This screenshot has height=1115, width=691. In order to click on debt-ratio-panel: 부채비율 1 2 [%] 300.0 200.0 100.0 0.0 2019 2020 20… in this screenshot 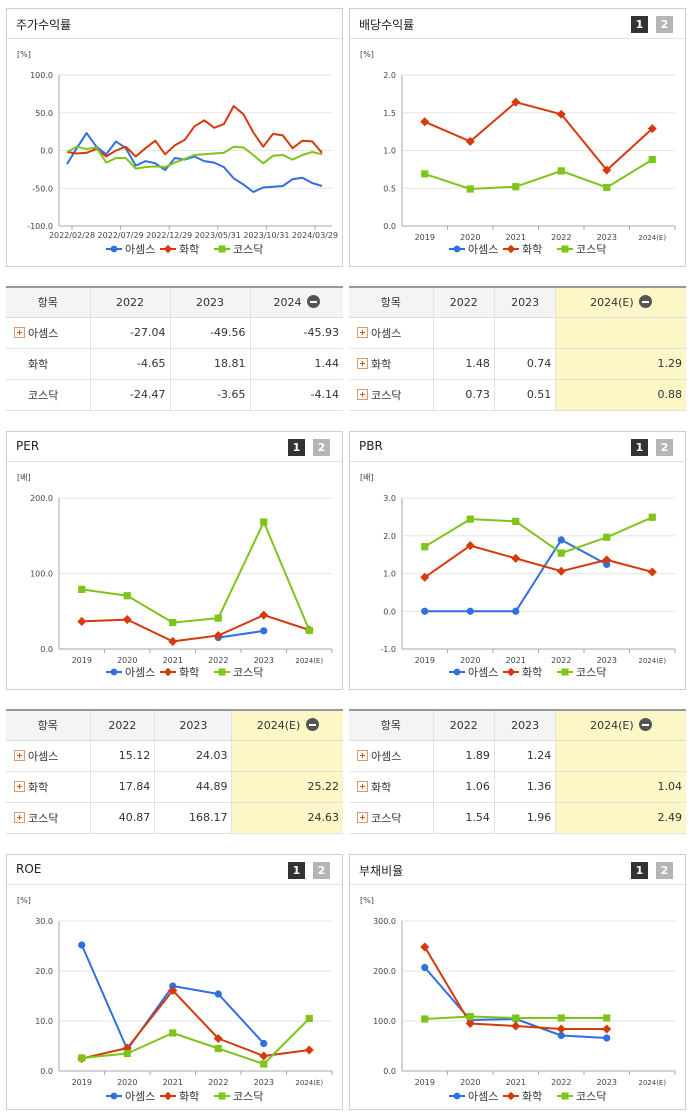, I will do `click(517, 982)`.